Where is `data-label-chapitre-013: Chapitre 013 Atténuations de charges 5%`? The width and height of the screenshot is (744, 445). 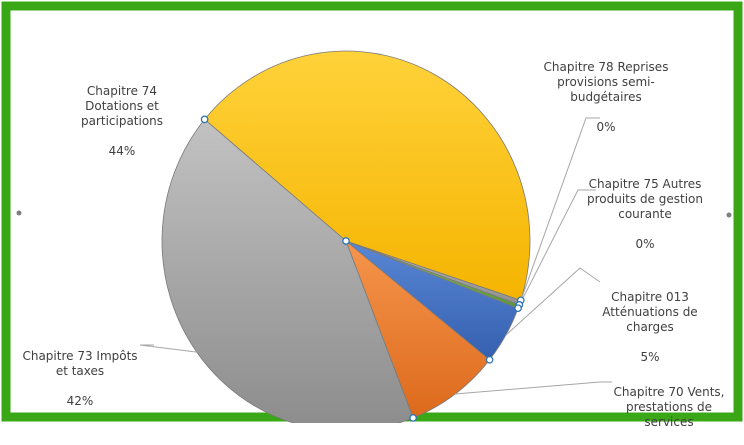 data-label-chapitre-013: Chapitre 013 Atténuations de charges 5% is located at coordinates (650, 327).